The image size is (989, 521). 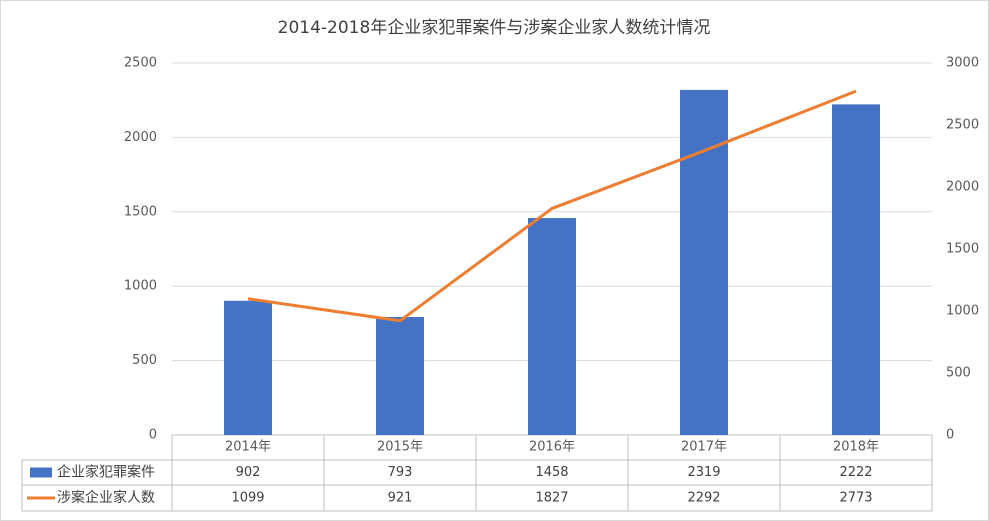 What do you see at coordinates (855, 472) in the screenshot?
I see `table-value: 2222` at bounding box center [855, 472].